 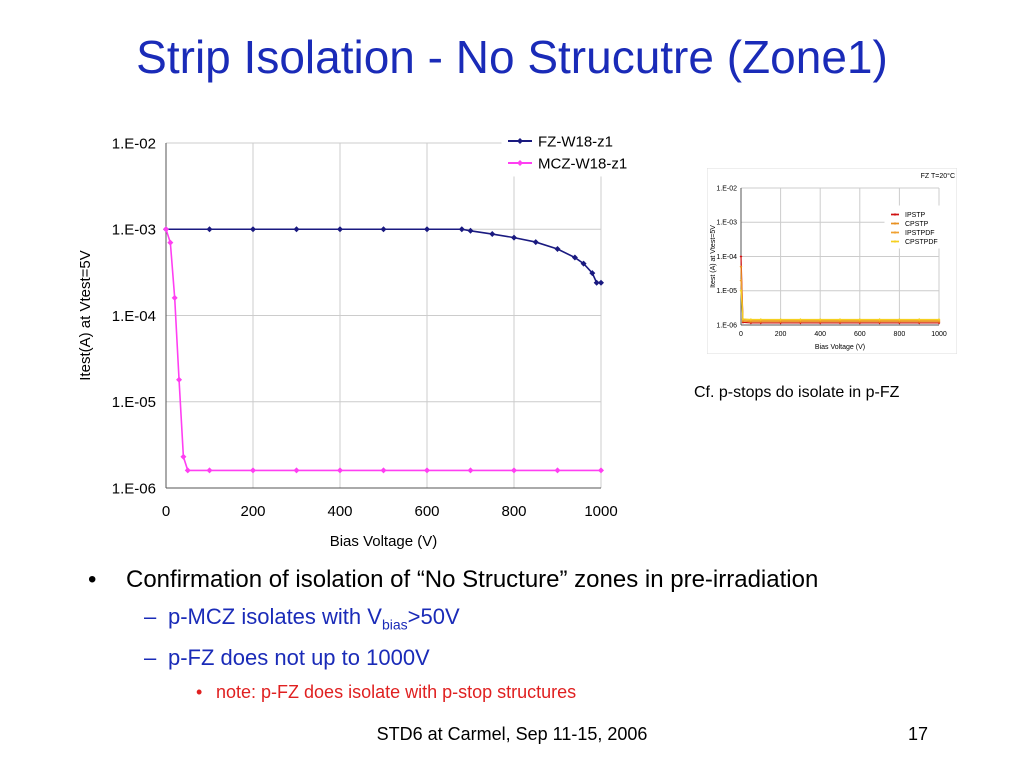 I want to click on y-tick-label: 1.E-04, so click(x=726, y=257).